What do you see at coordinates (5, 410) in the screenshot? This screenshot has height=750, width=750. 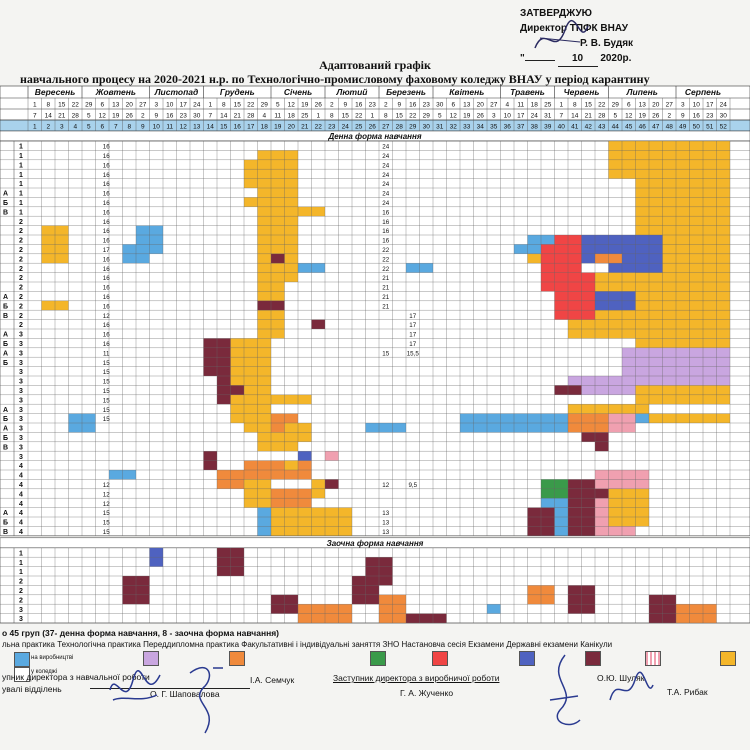 I see `group-letter: A` at bounding box center [5, 410].